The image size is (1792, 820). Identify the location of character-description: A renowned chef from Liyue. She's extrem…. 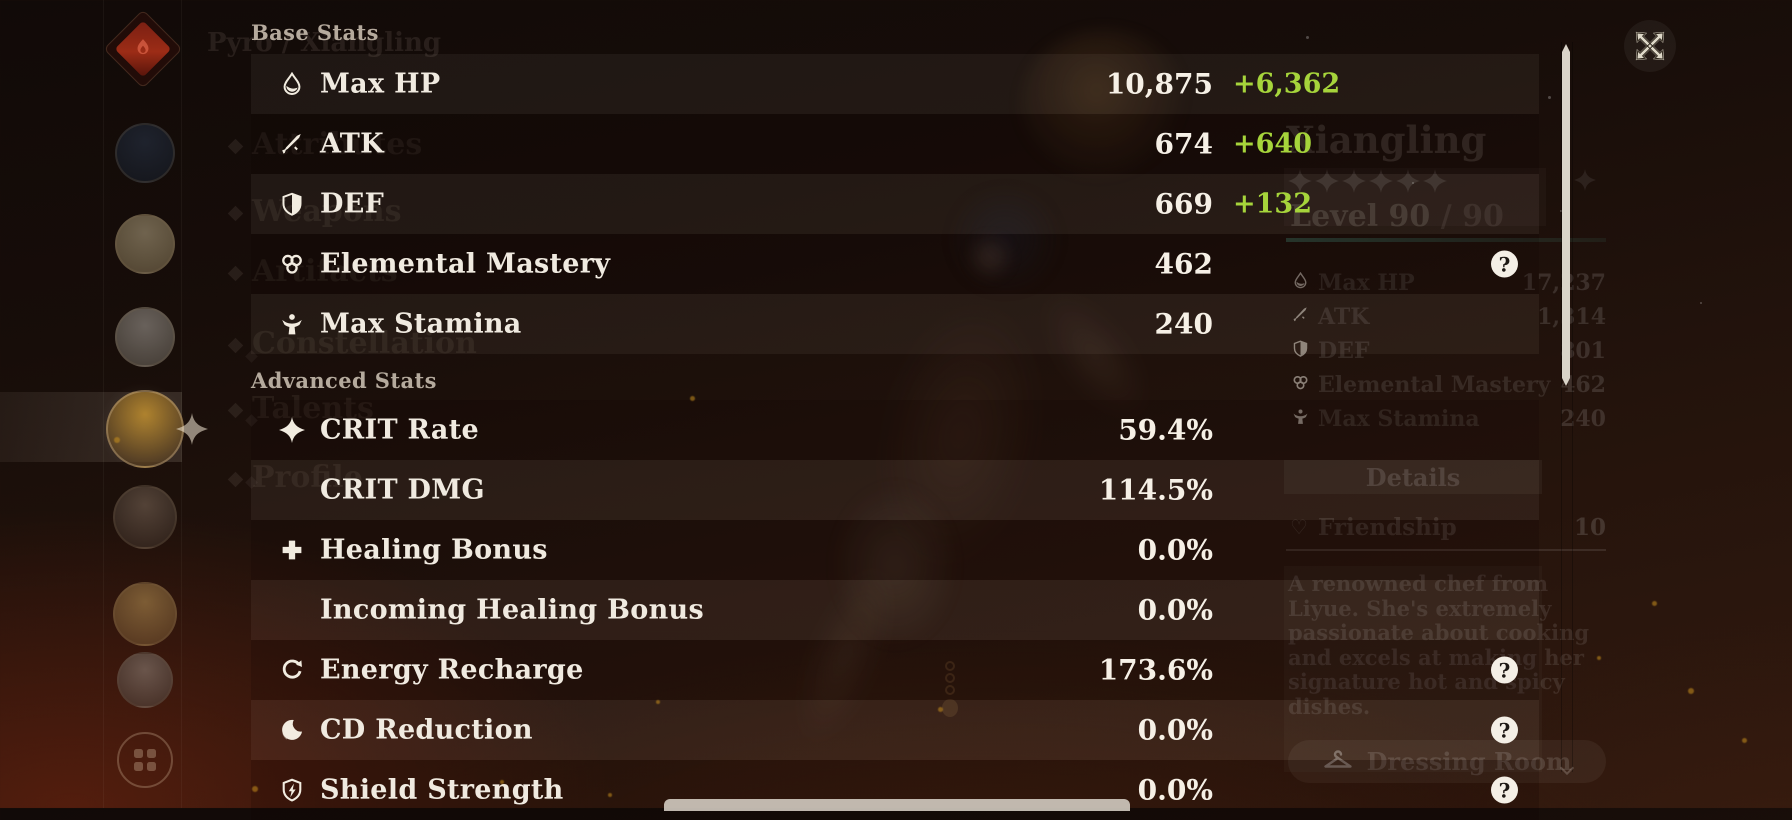
(1439, 645).